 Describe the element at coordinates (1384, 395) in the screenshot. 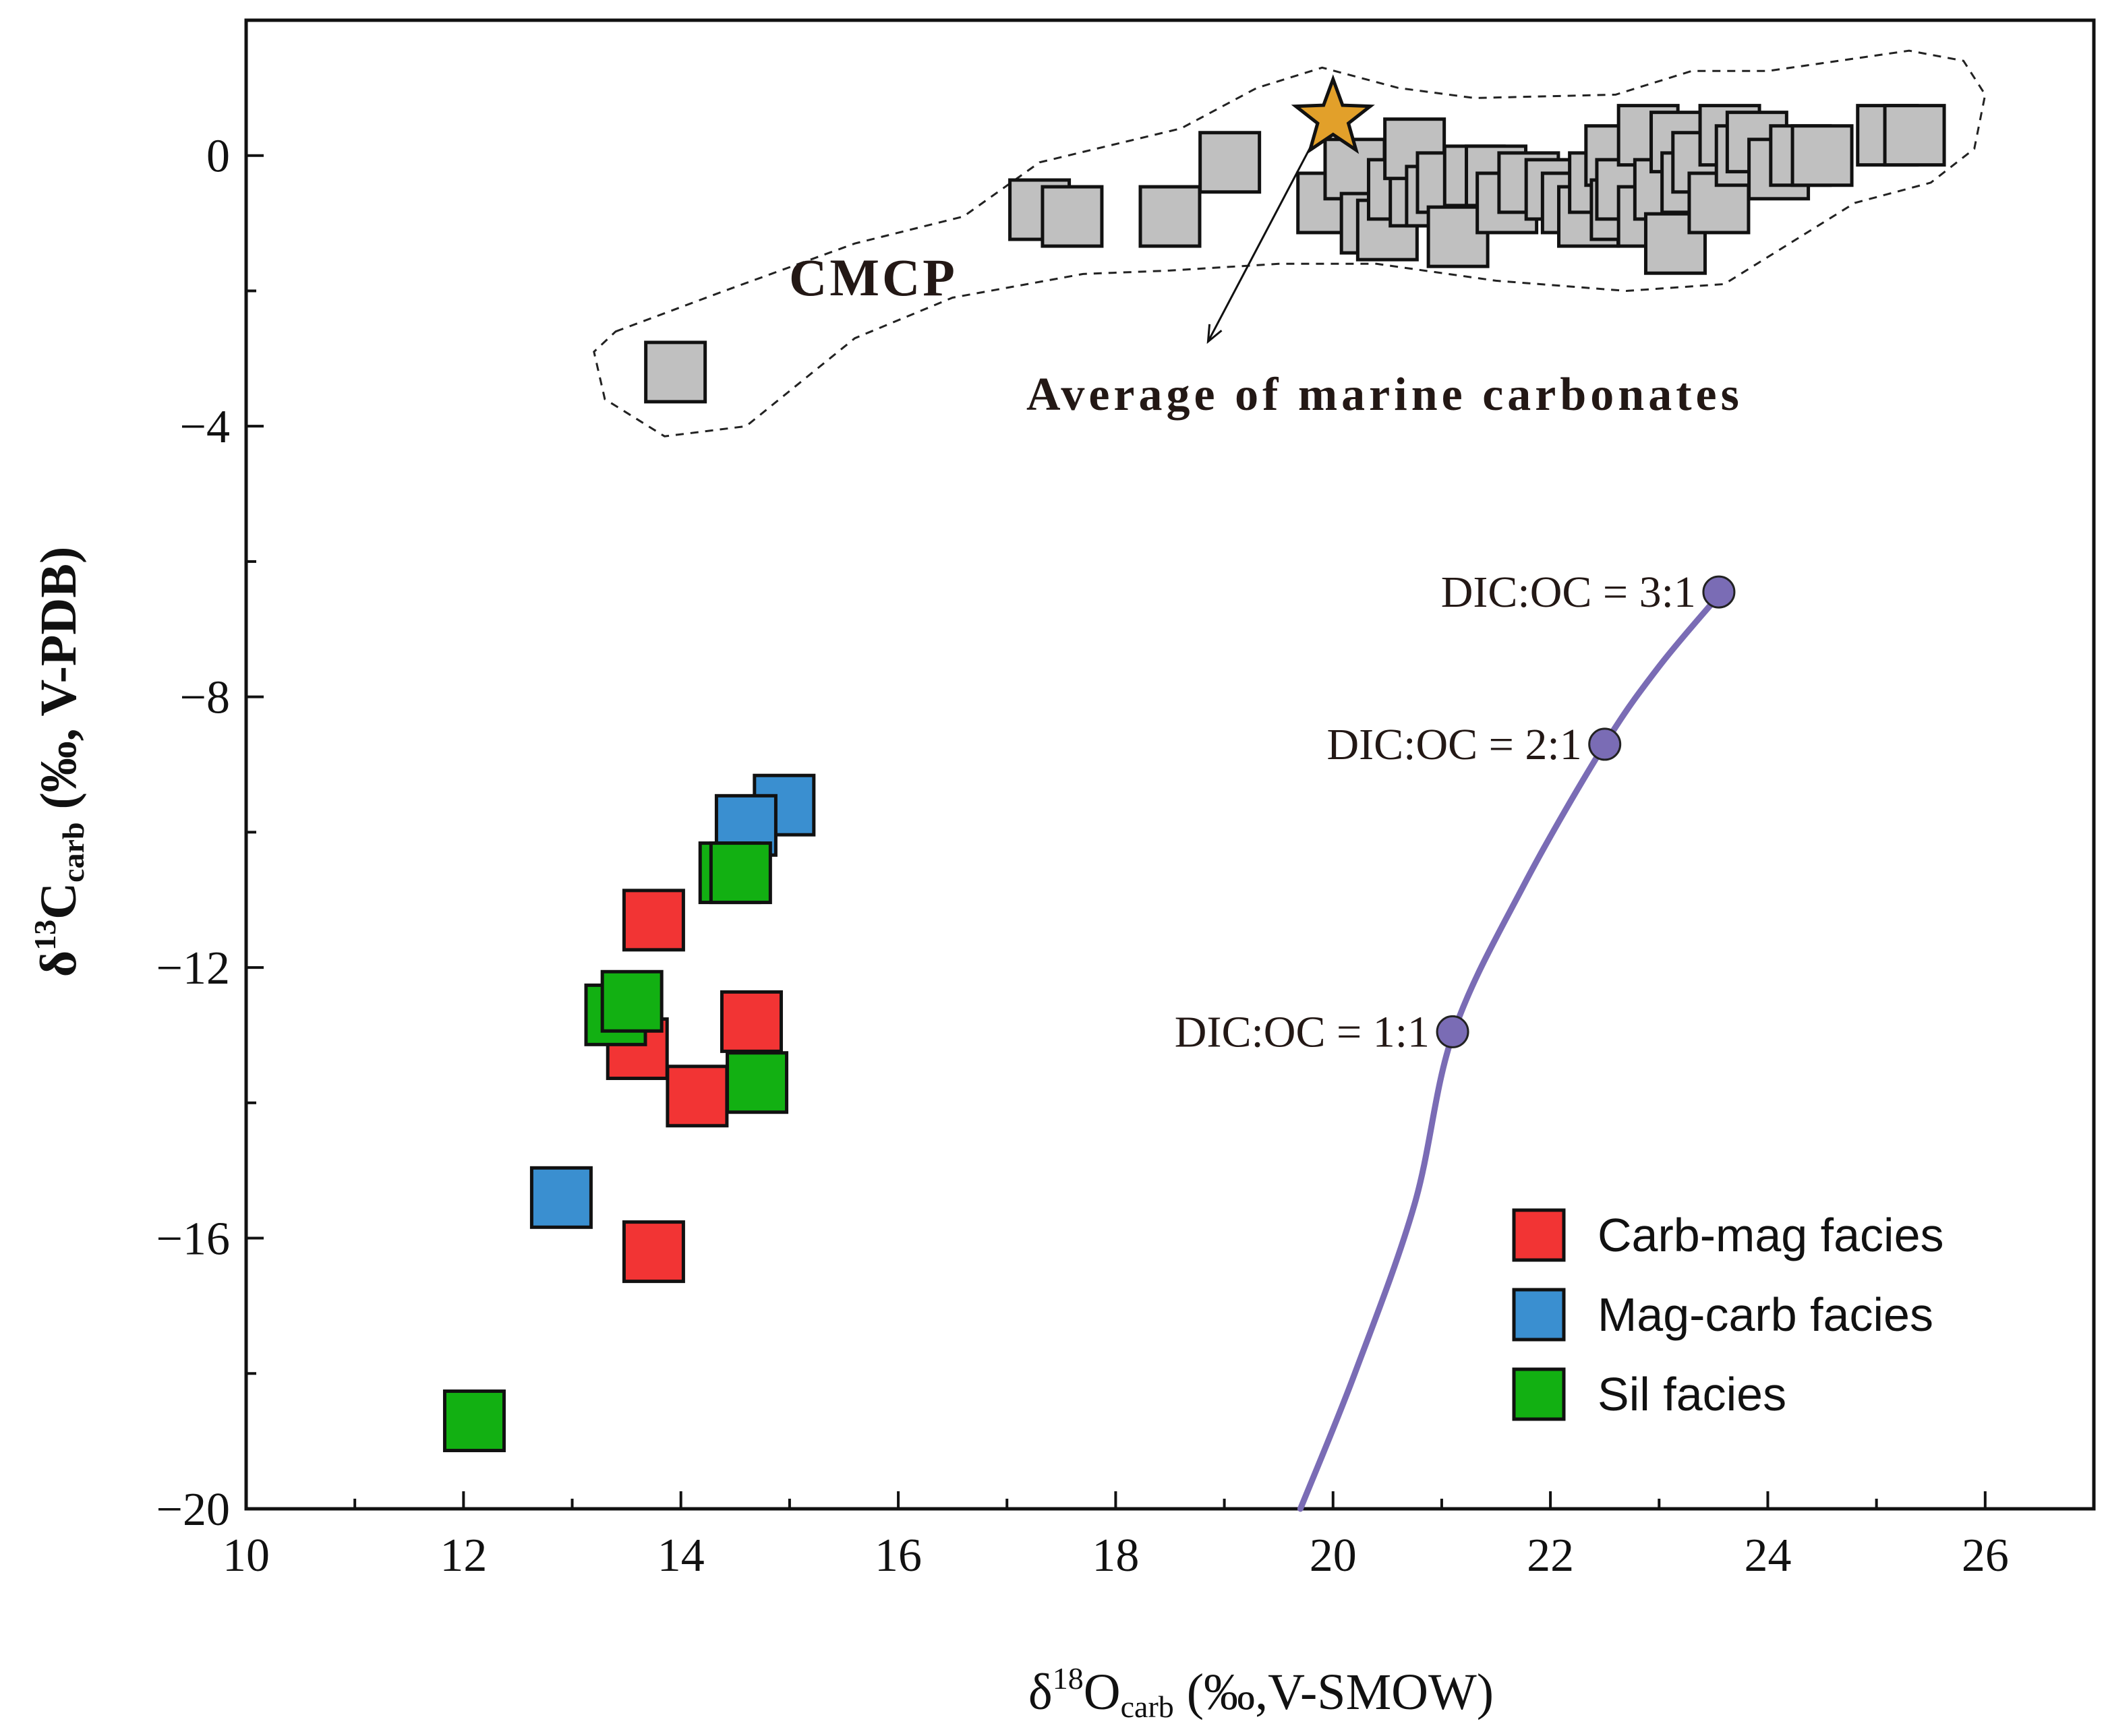

I see `avg-marine-carbonates-label: Average of marine carbonates` at that location.